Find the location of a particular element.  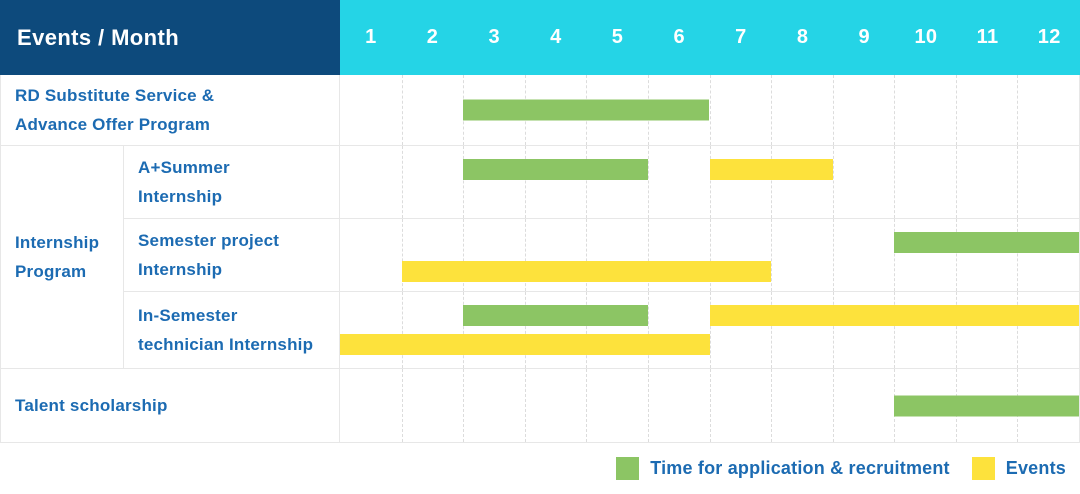

month-label: 4 is located at coordinates (556, 37).